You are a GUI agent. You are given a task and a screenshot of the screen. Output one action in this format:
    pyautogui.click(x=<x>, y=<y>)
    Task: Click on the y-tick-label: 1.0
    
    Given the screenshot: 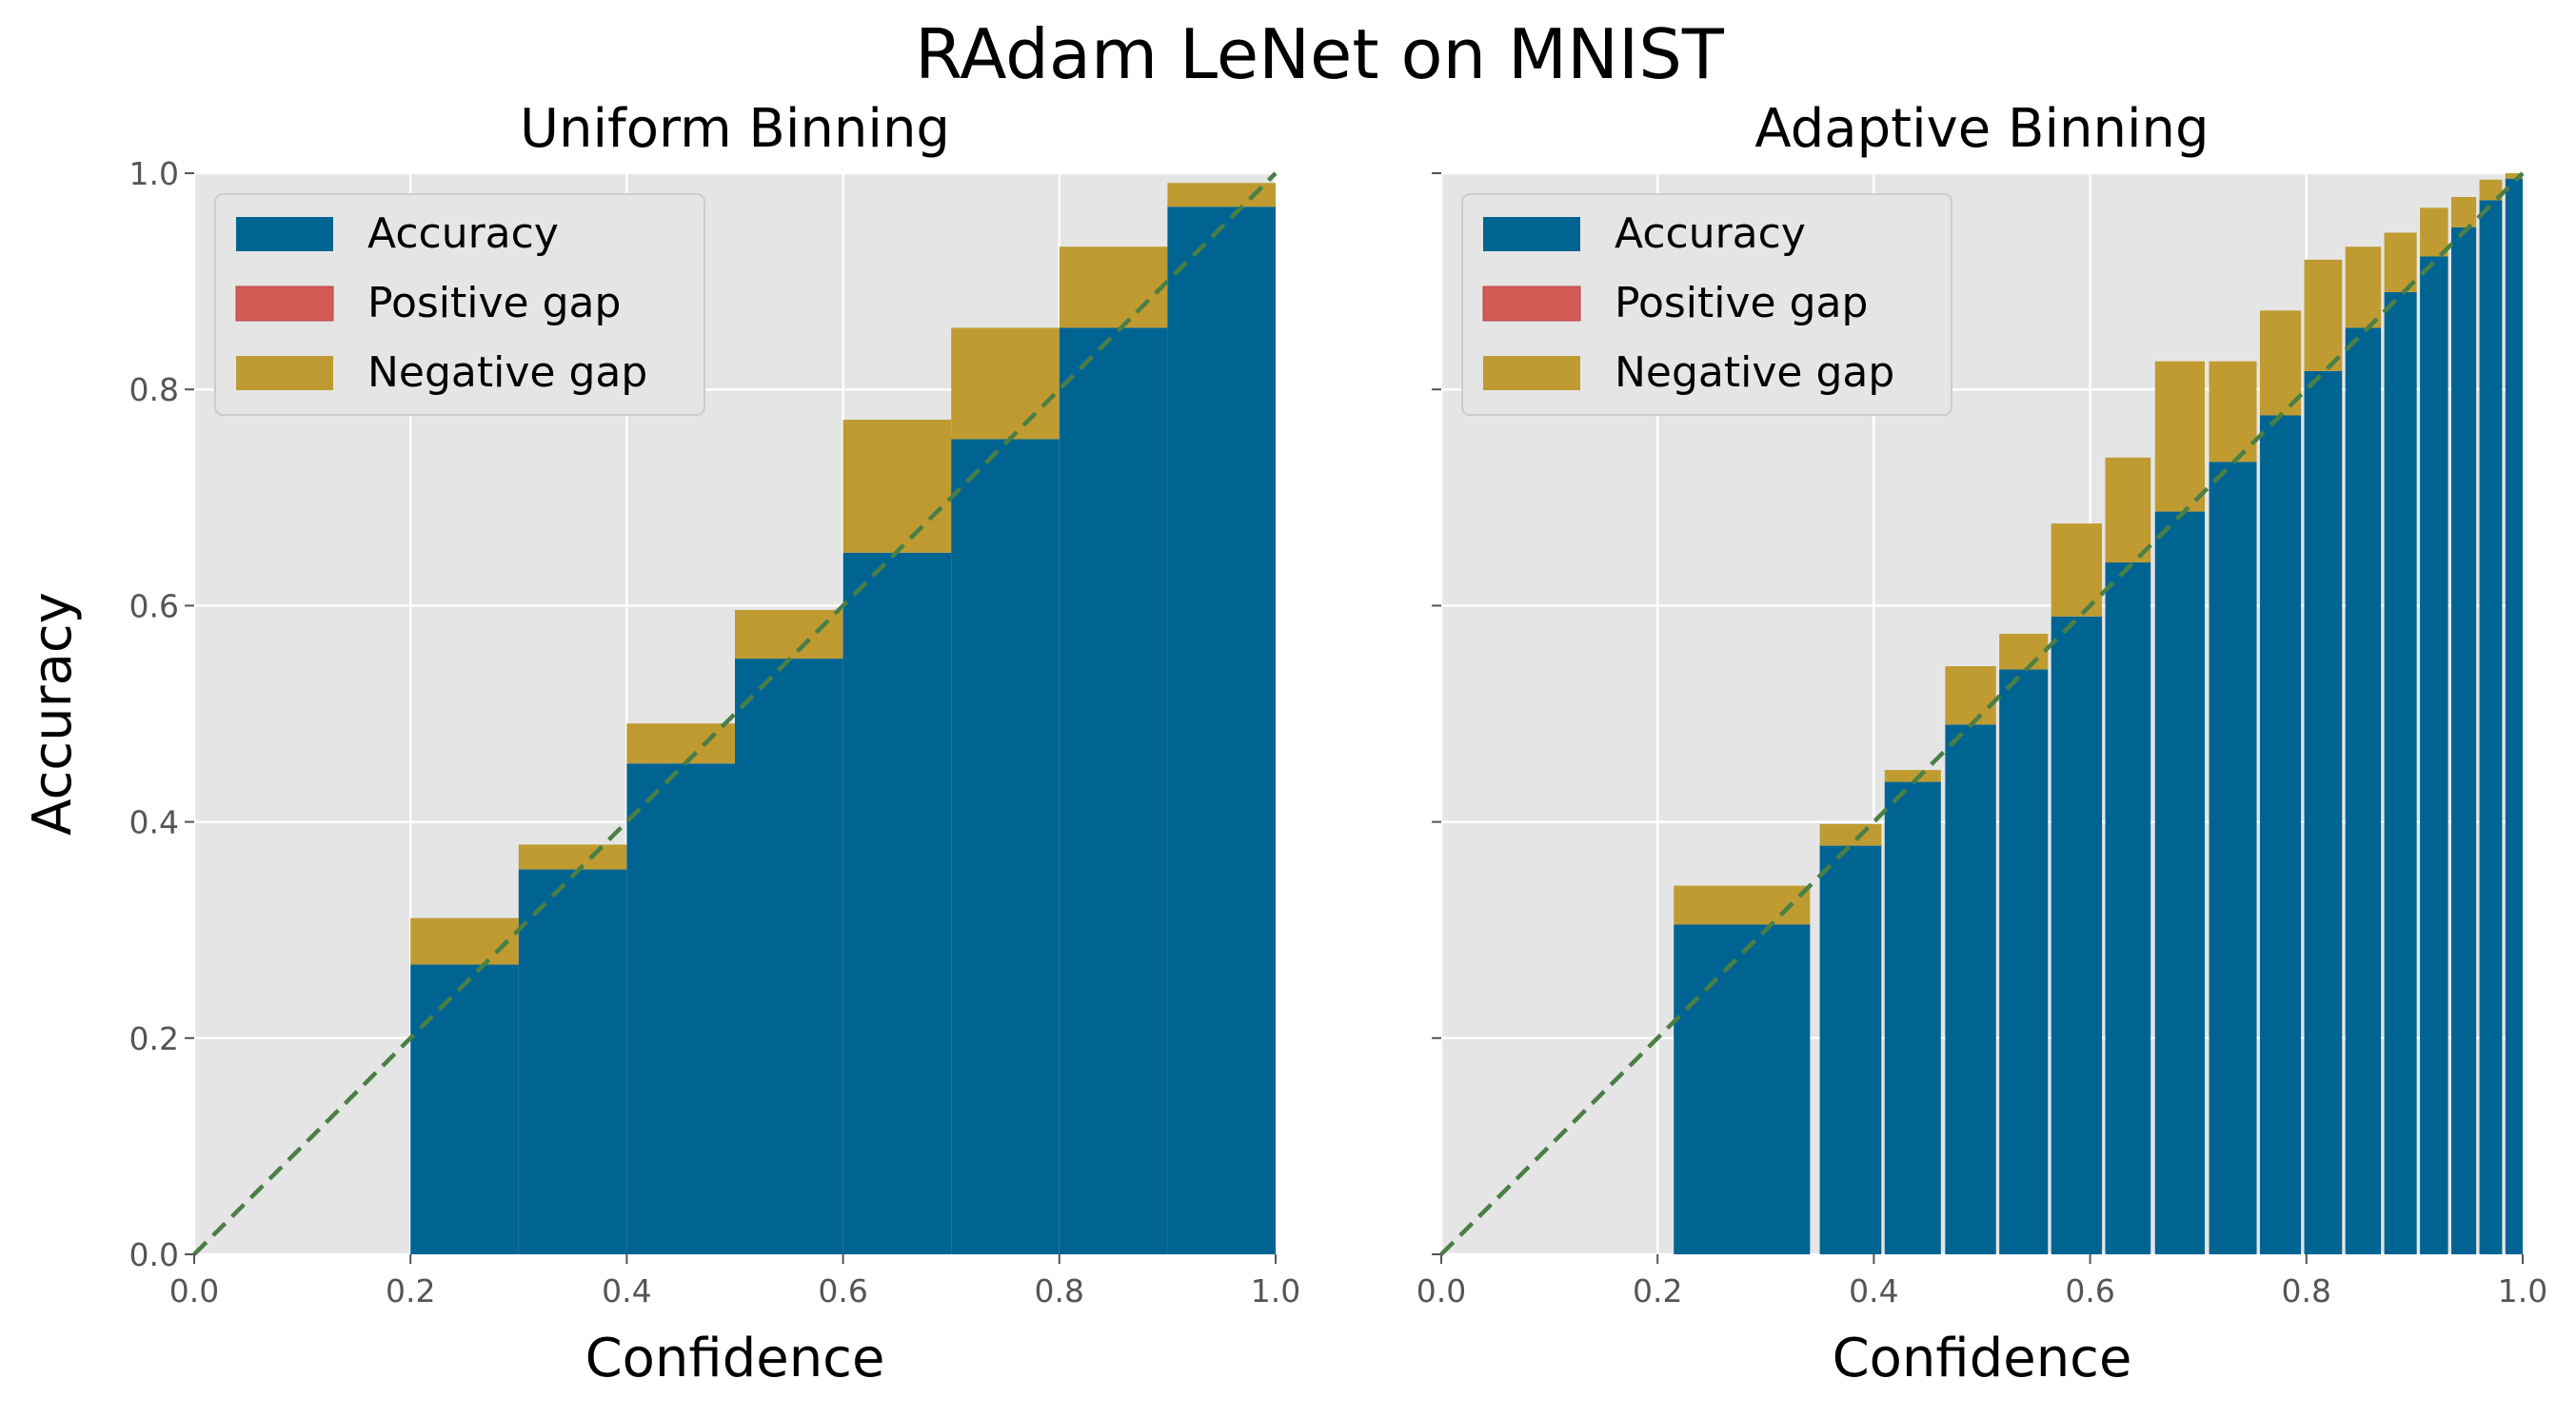 What is the action you would take?
    pyautogui.click(x=154, y=173)
    